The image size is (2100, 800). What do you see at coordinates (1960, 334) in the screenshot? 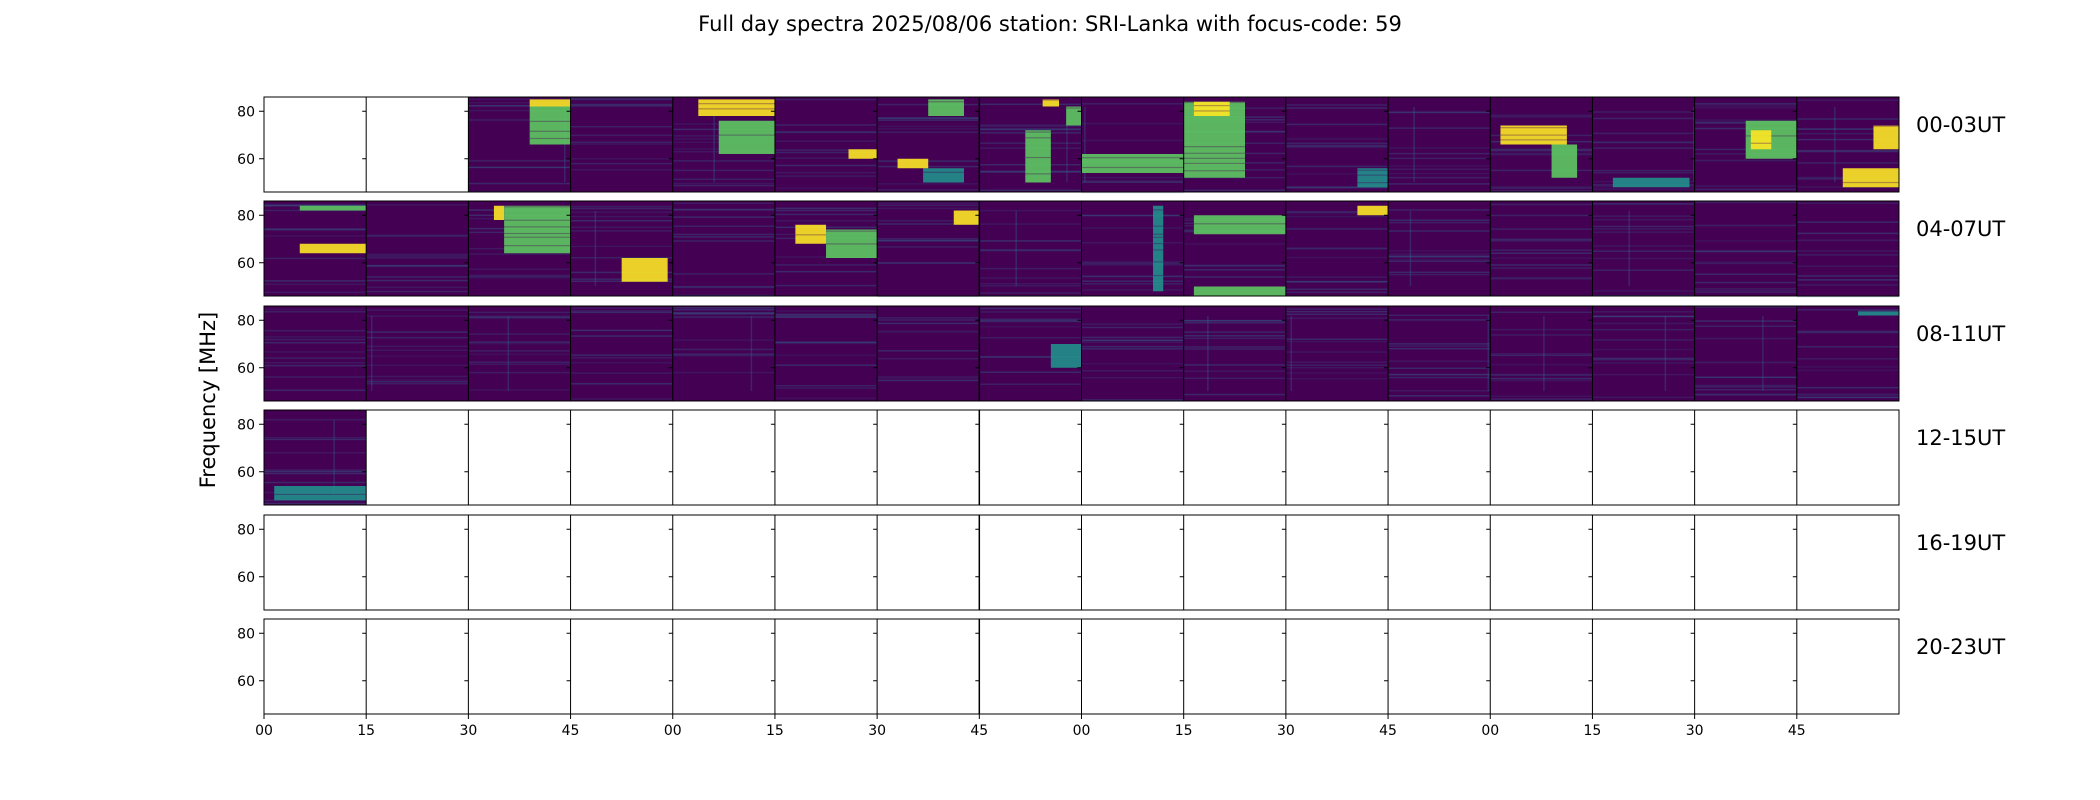
I see `row-label: 08-11UT` at bounding box center [1960, 334].